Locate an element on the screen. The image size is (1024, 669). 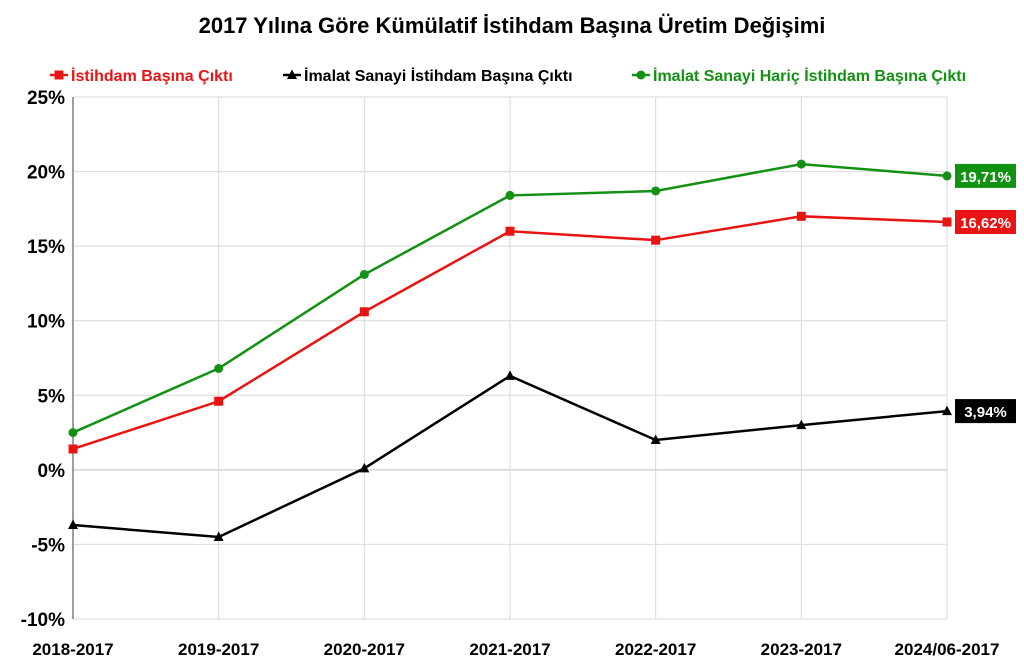
y-tick-label: 5% is located at coordinates (52, 396).